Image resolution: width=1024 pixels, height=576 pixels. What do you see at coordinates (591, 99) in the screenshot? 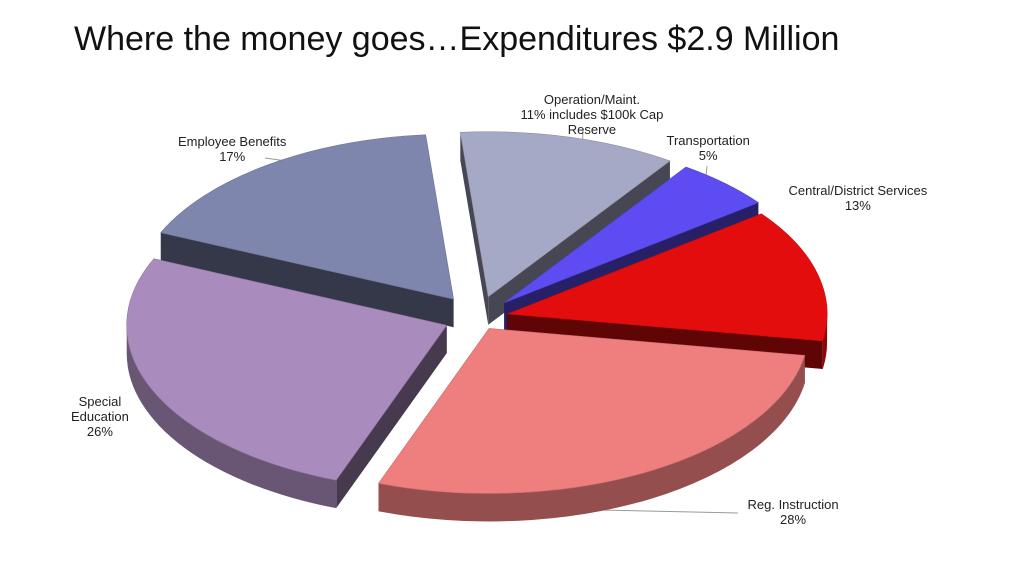
I see `slice-label-line: Operation/Maint.` at bounding box center [591, 99].